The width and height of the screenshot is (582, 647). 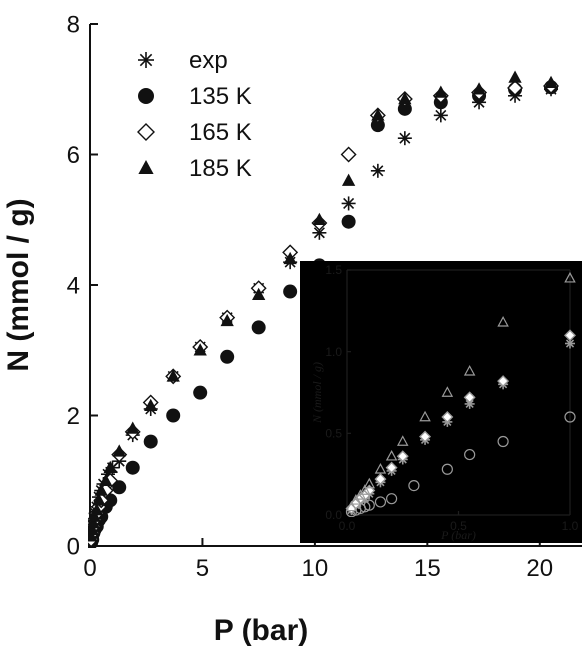 I want to click on main-y-tick-label: 4, so click(x=73, y=285).